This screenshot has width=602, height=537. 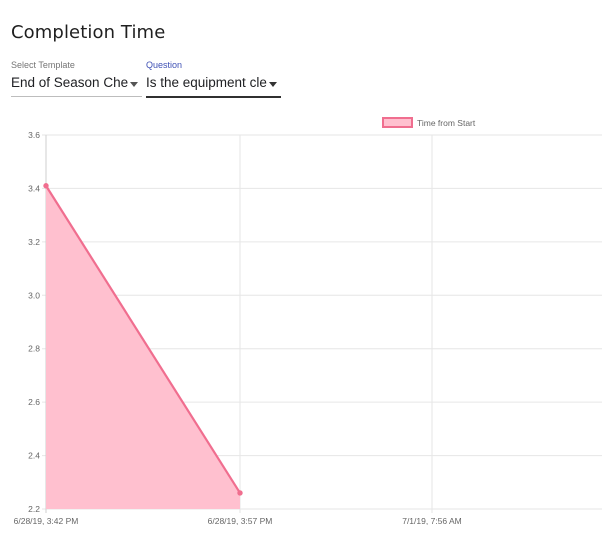 What do you see at coordinates (46, 521) in the screenshot?
I see `x-tick-label: 6/28/19, 3:42 PM` at bounding box center [46, 521].